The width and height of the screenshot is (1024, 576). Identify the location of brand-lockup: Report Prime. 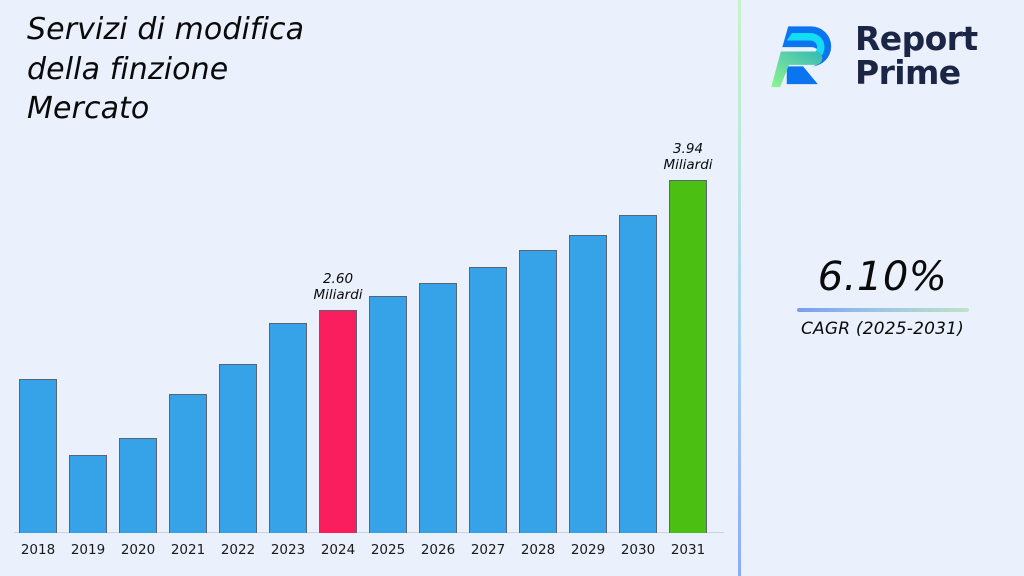
(895, 56).